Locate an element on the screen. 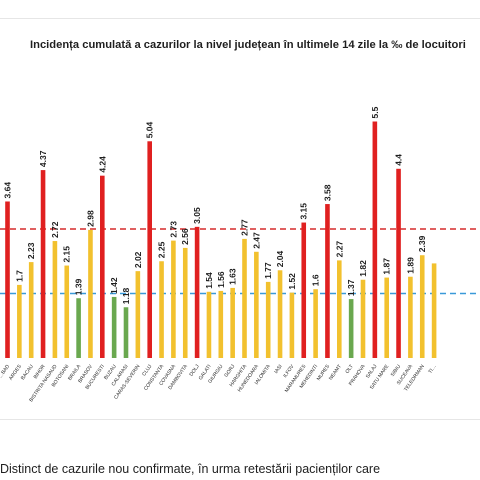 This screenshot has height=480, width=480. category-label-3: BACAU is located at coordinates (27, 372).